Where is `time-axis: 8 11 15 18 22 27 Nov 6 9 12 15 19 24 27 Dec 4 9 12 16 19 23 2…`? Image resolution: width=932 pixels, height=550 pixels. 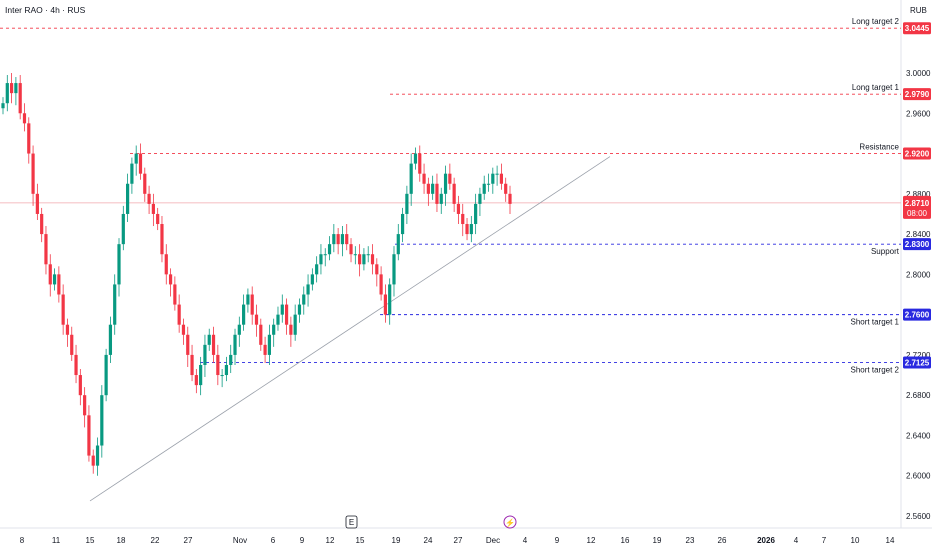
time-axis: 8 11 15 18 22 27 Nov 6 9 12 15 19 24 27 Dec 4 9 12 16 19 23 2… is located at coordinates (457, 540).